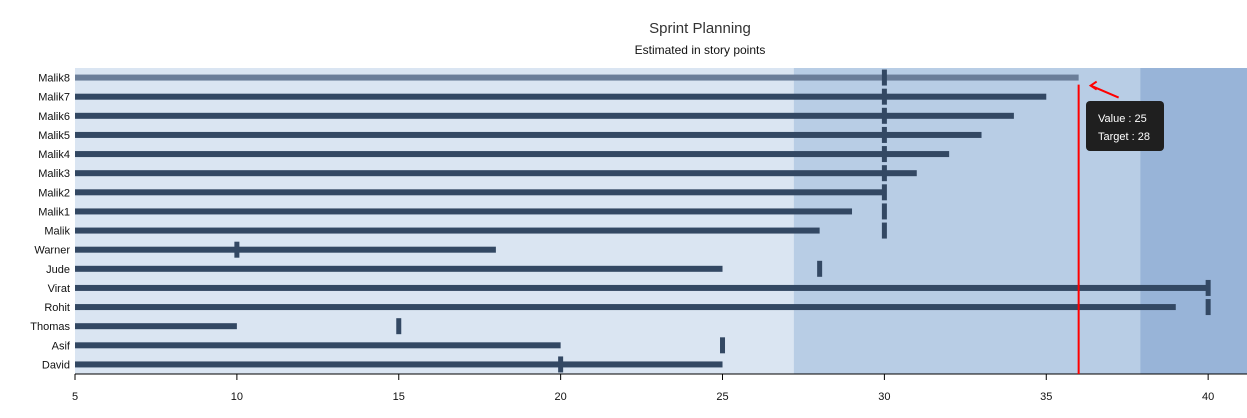 The height and width of the screenshot is (418, 1247). What do you see at coordinates (1208, 287) in the screenshot?
I see `target-marker-virat` at bounding box center [1208, 287].